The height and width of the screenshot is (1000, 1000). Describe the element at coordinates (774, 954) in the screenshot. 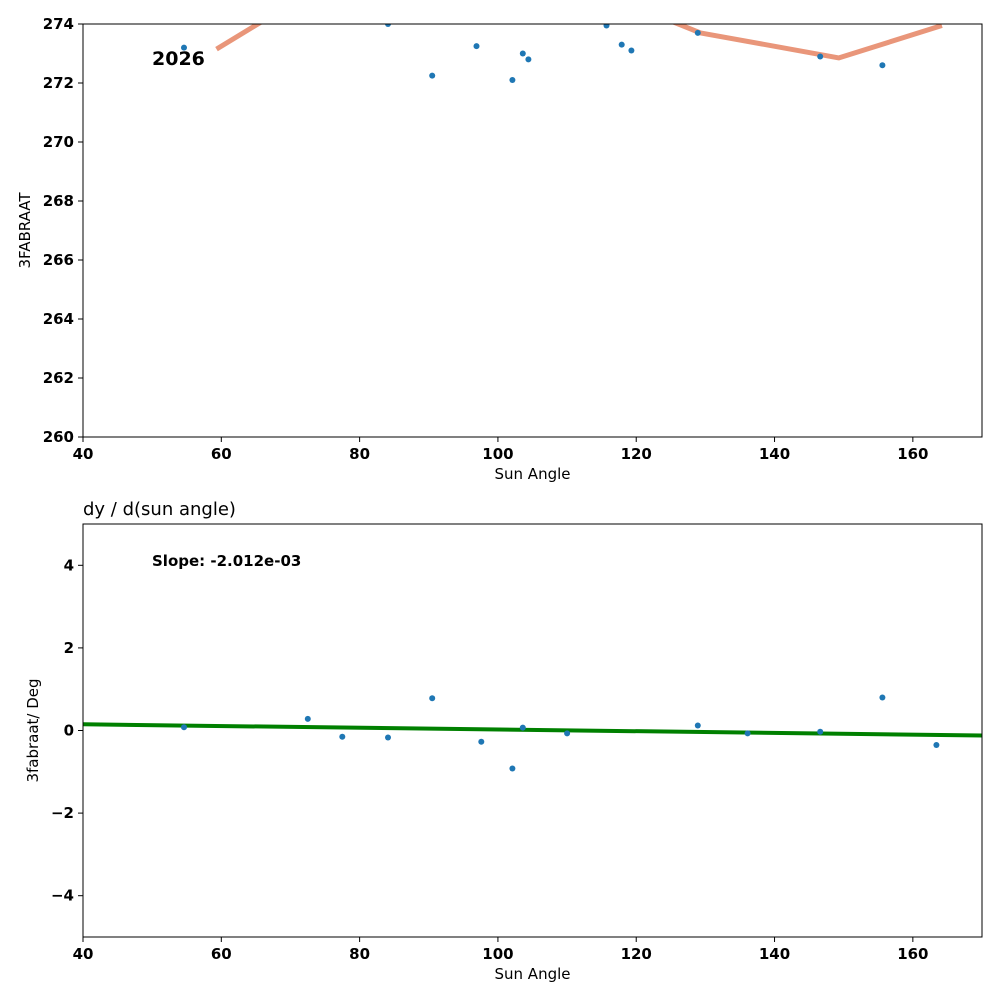

I see `panel-bottom-xtick-label: 140` at that location.